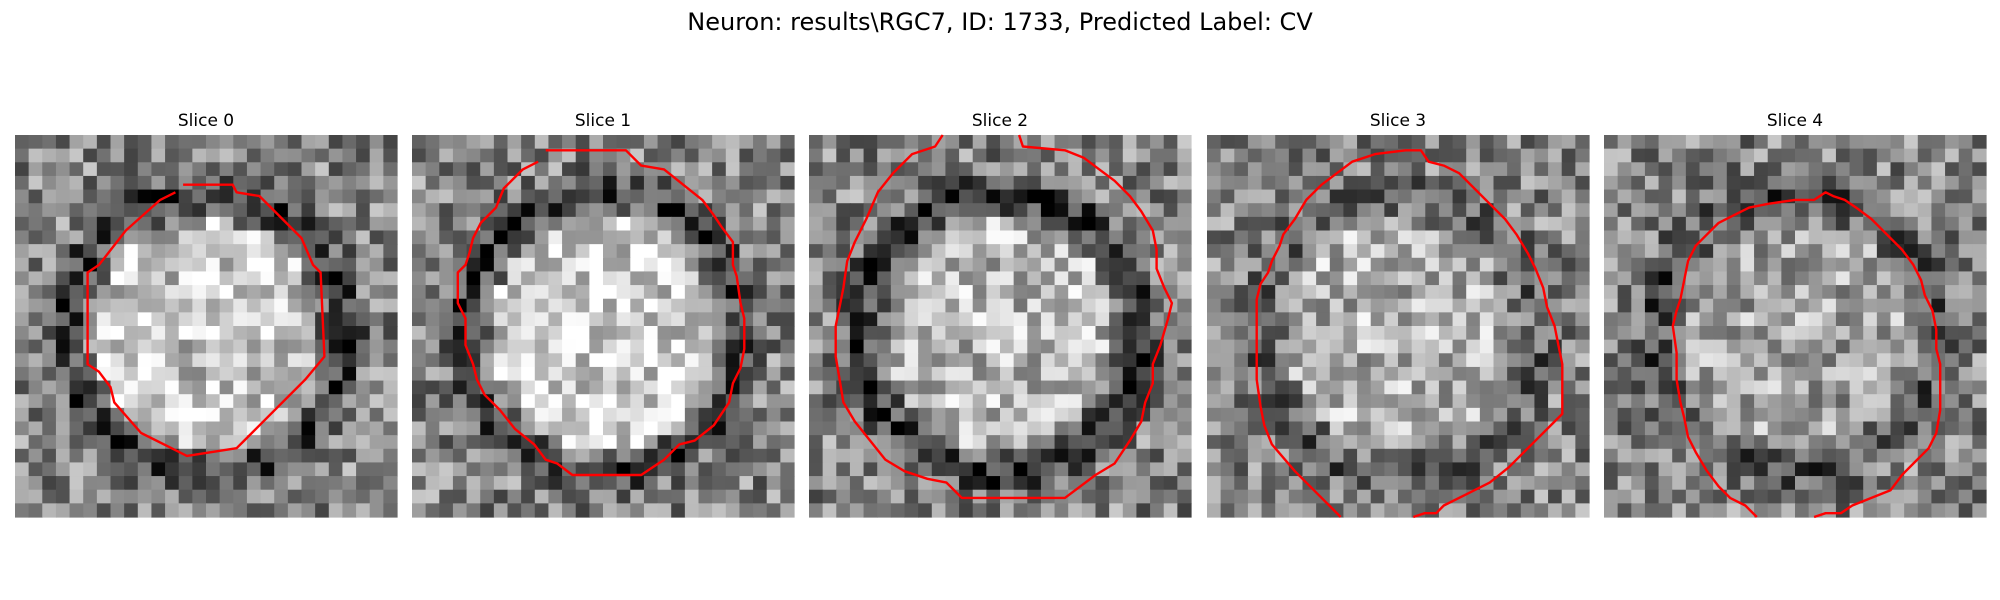  I want to click on slice-panel-0: Slice 0, so click(206, 314).